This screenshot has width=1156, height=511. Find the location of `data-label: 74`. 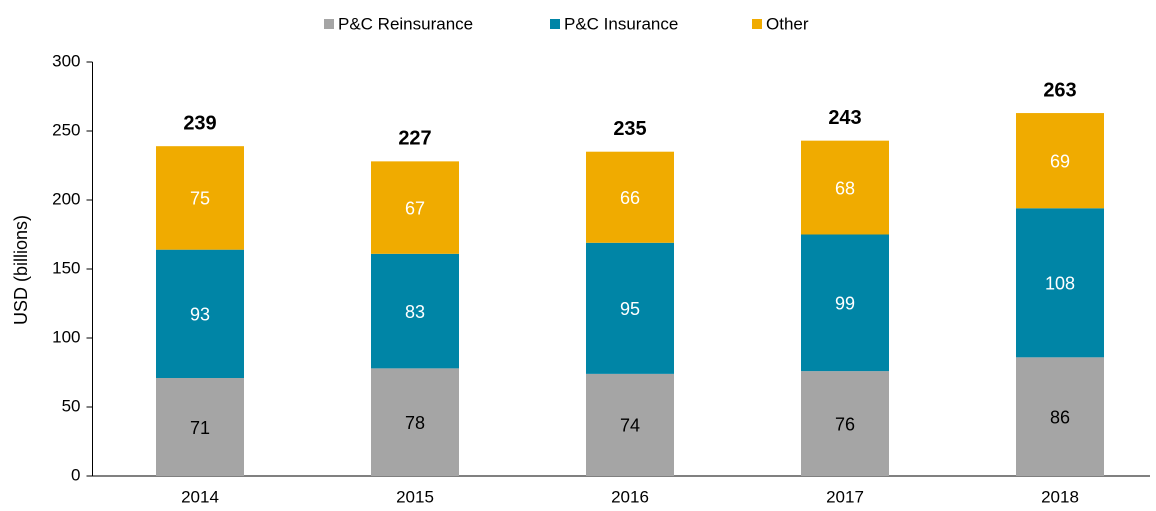

data-label: 74 is located at coordinates (630, 426).